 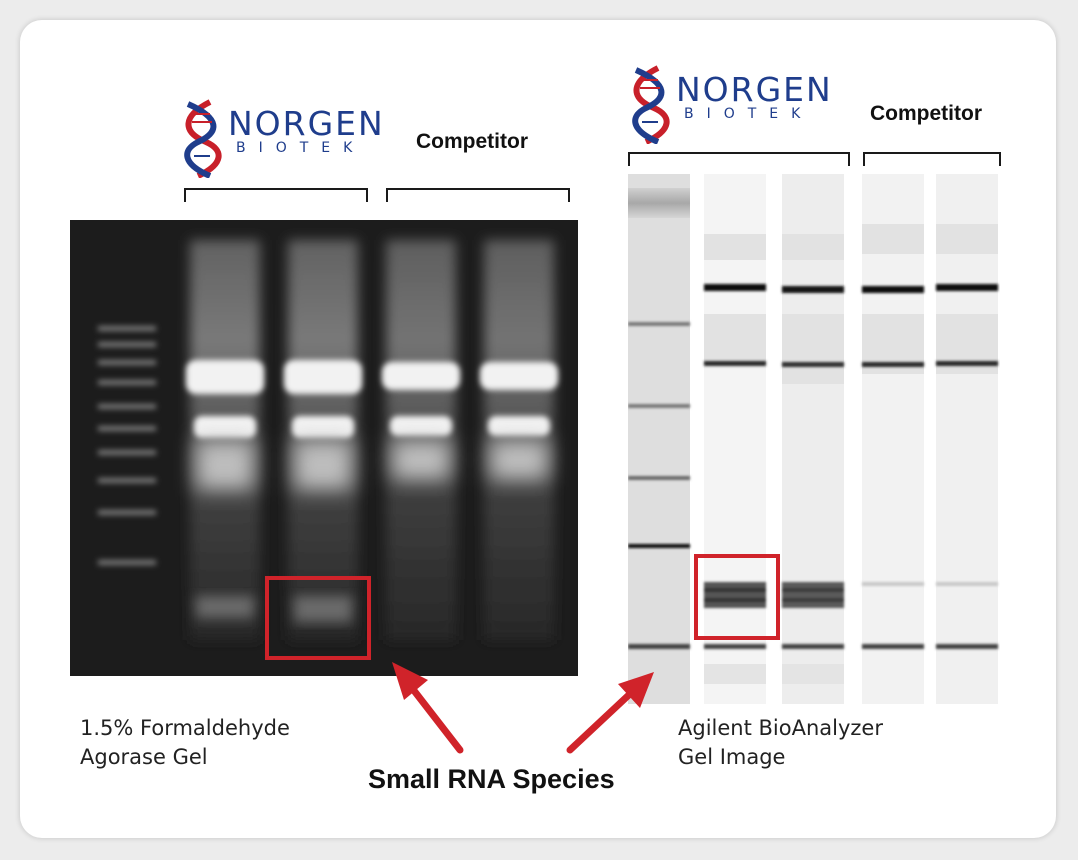 I want to click on small-rna-highlight-box-left, so click(x=318, y=618).